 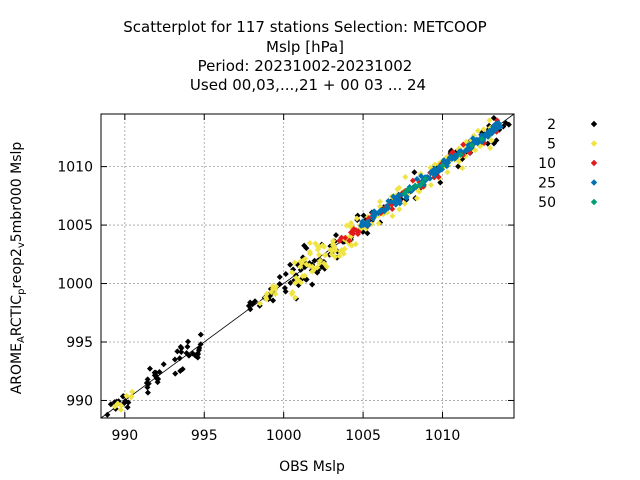 What do you see at coordinates (547, 184) in the screenshot?
I see `legend-label: 25` at bounding box center [547, 184].